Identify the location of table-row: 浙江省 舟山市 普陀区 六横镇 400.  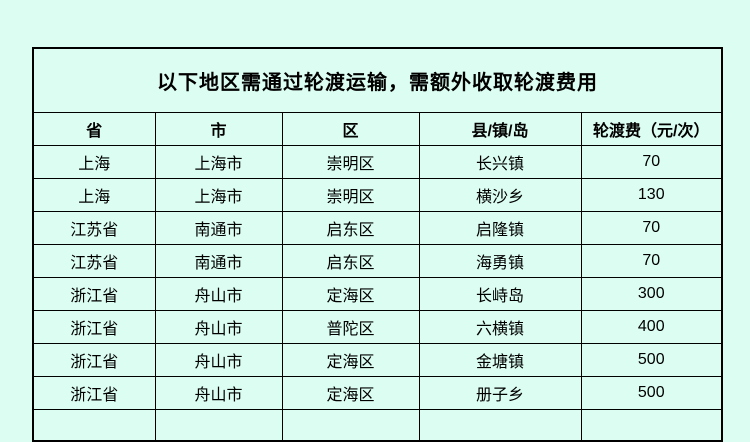
(377, 327).